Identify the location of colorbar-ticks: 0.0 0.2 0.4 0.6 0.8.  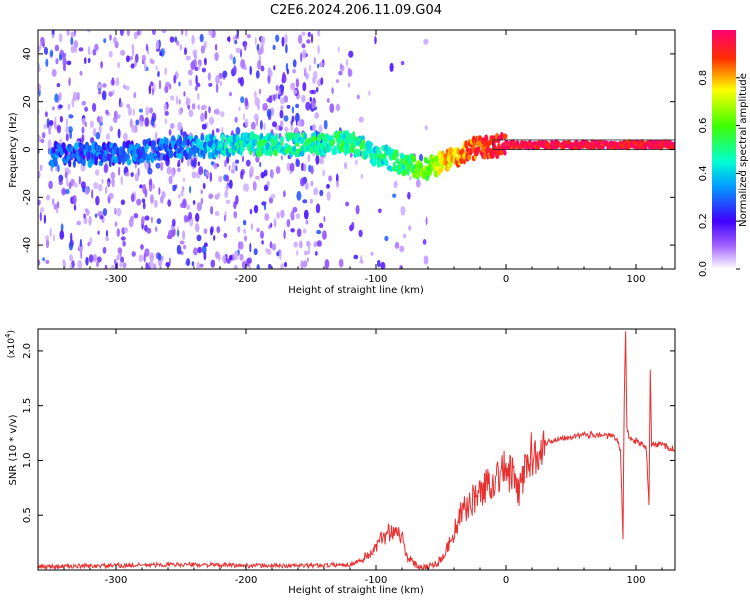
(719, 173).